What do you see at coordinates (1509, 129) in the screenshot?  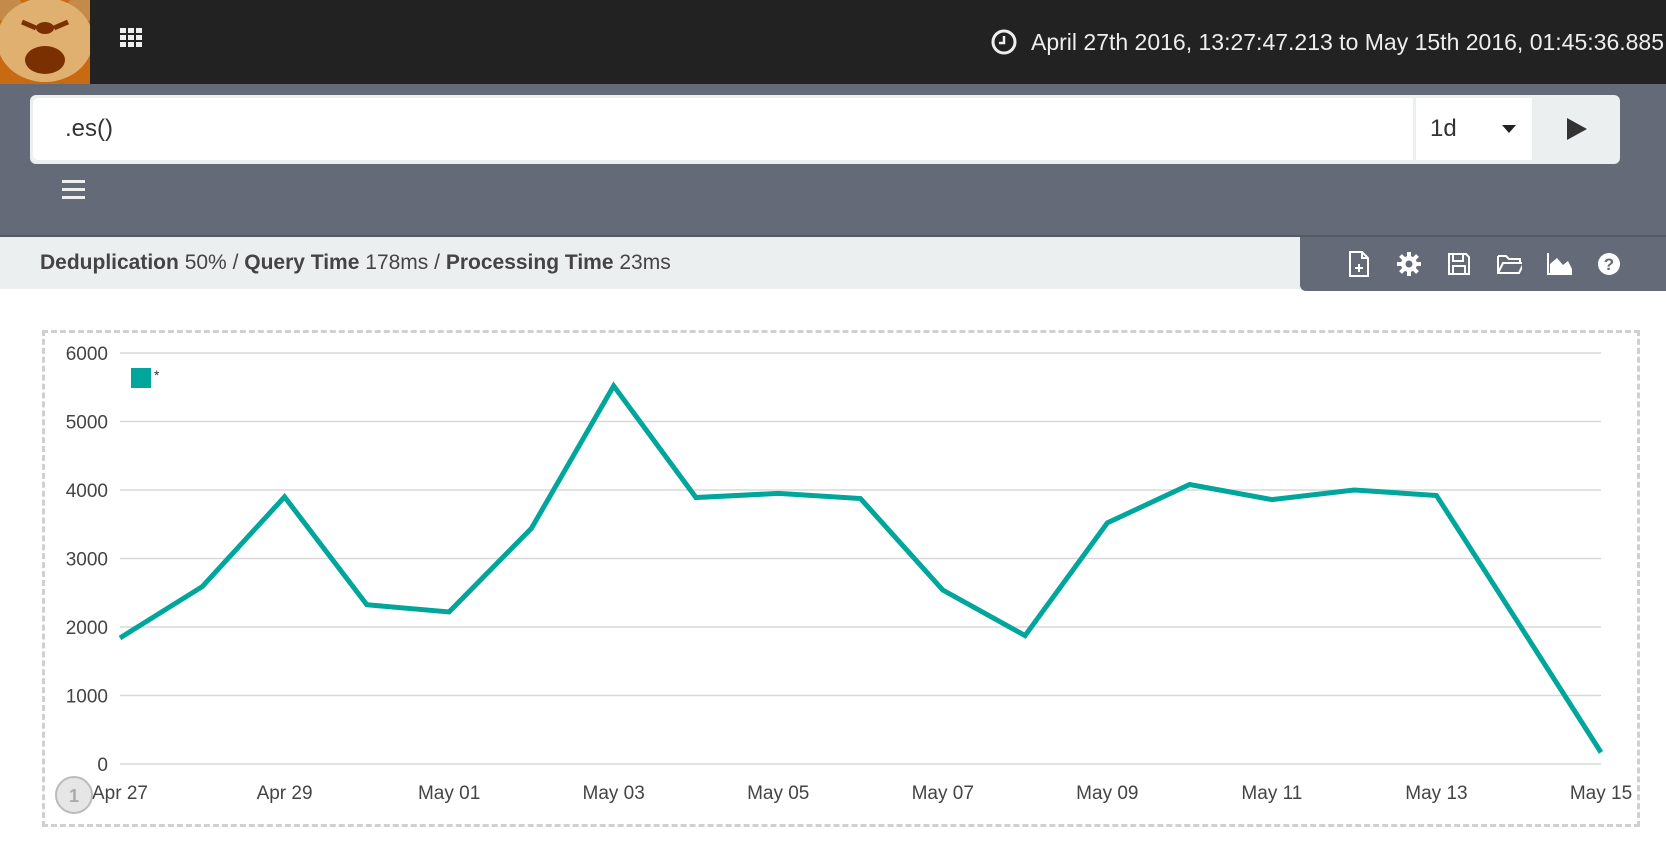 I see `caret-down-icon` at bounding box center [1509, 129].